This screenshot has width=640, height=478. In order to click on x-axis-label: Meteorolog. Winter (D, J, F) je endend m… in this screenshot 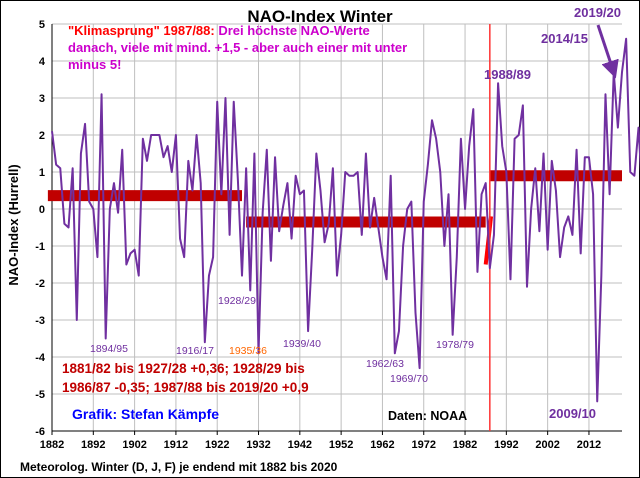, I will do `click(179, 467)`.